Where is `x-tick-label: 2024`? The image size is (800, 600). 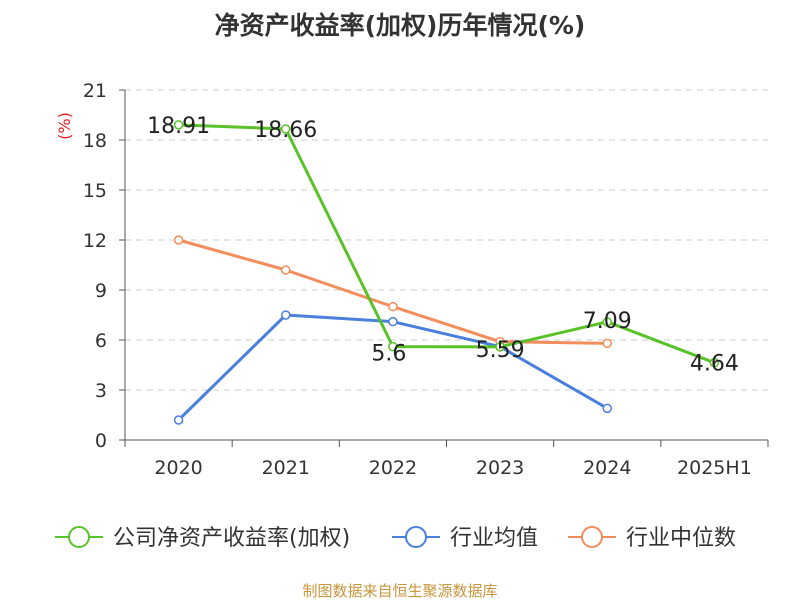 x-tick-label: 2024 is located at coordinates (607, 468).